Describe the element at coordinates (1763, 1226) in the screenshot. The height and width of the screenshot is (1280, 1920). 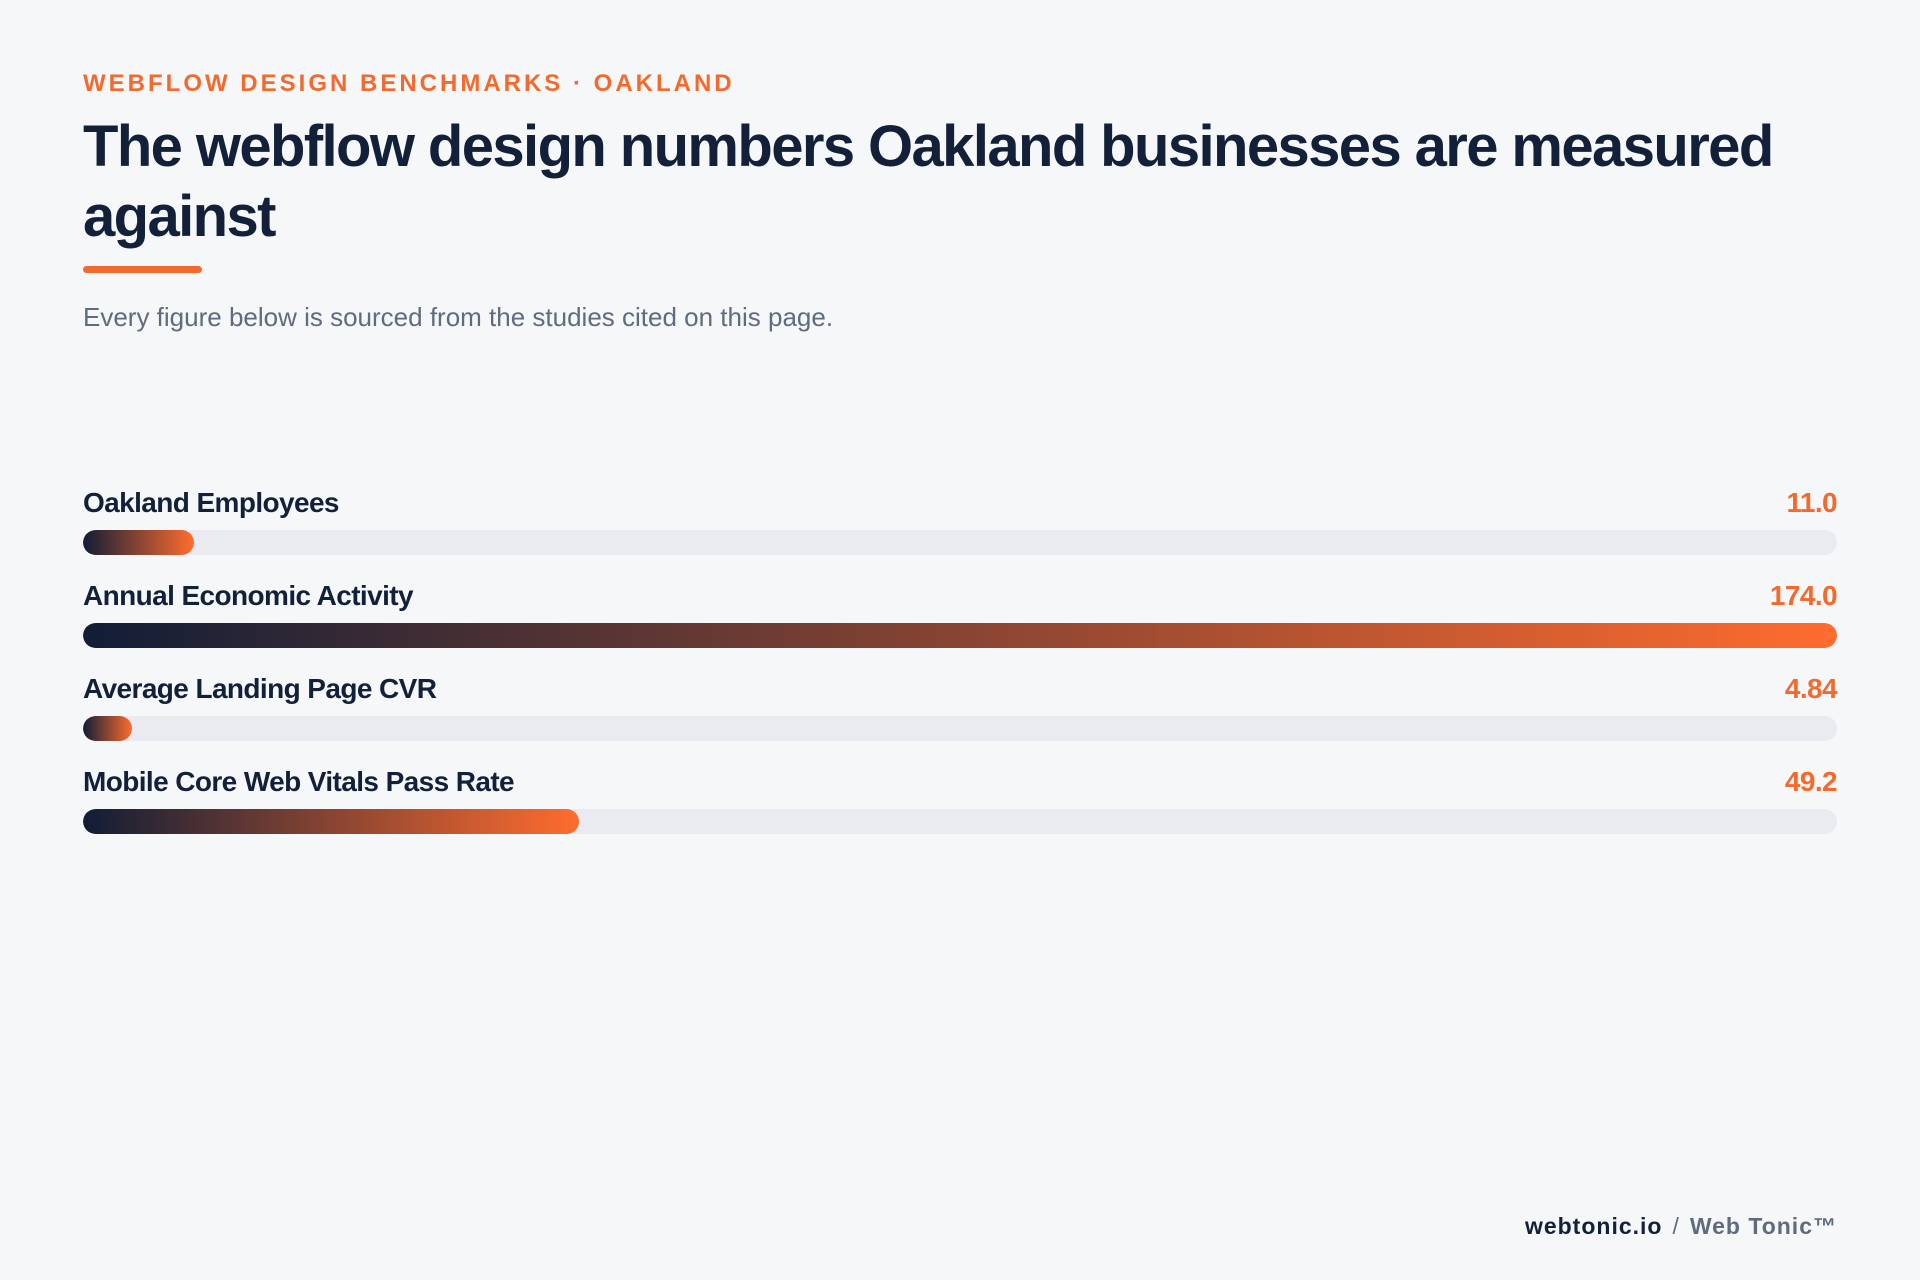
I see `footer-brand: Web Tonic™` at that location.